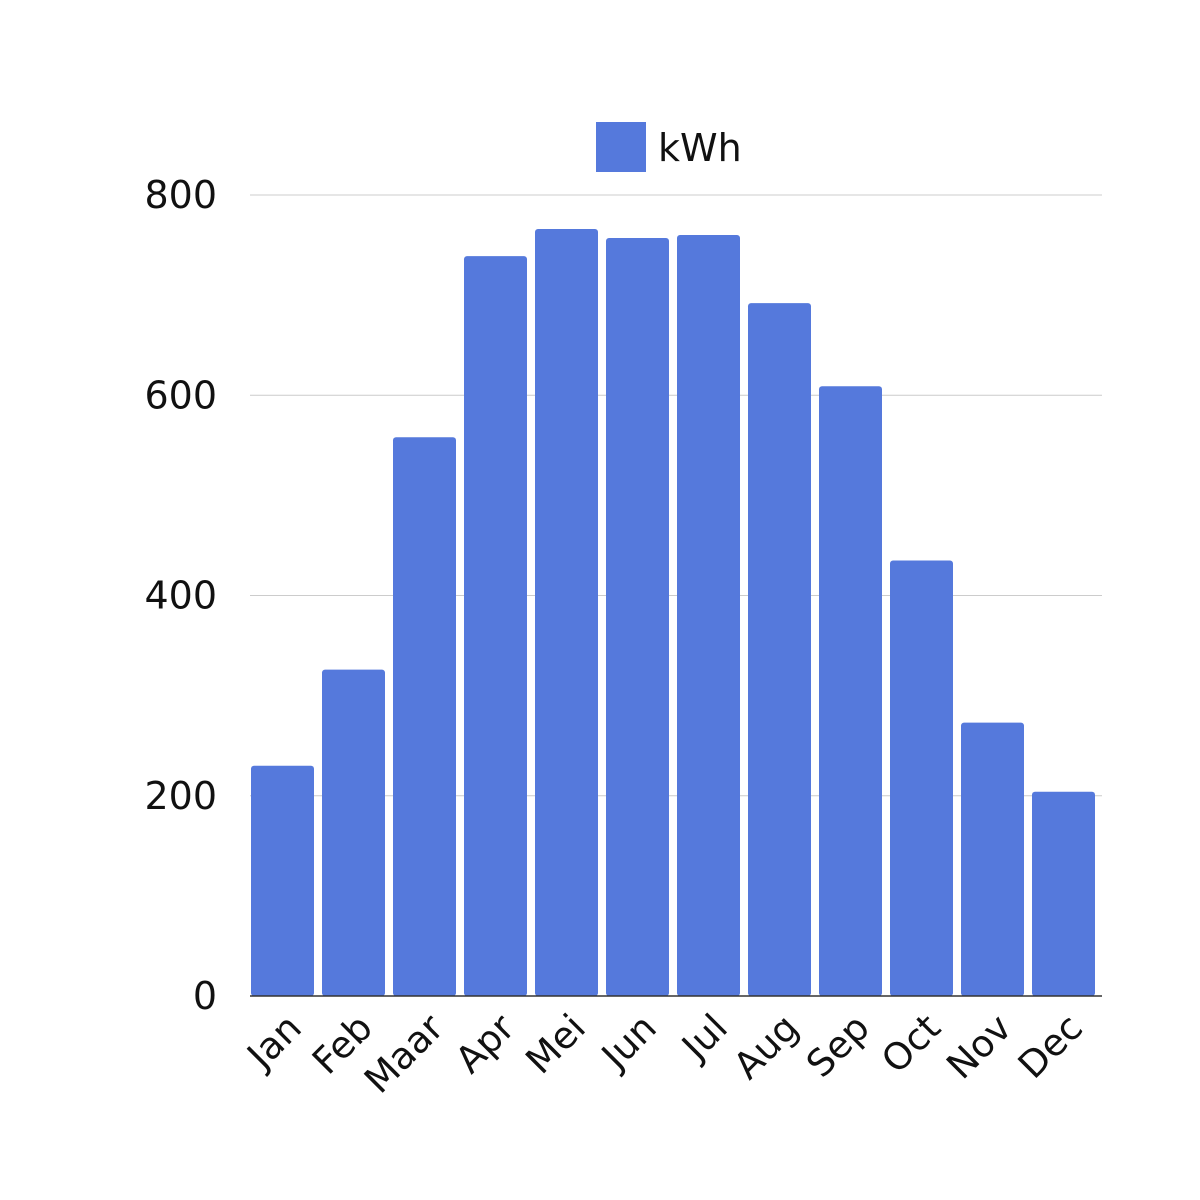 Image resolution: width=1200 pixels, height=1200 pixels. What do you see at coordinates (911, 1044) in the screenshot?
I see `x-tick-label-oct: Oct` at bounding box center [911, 1044].